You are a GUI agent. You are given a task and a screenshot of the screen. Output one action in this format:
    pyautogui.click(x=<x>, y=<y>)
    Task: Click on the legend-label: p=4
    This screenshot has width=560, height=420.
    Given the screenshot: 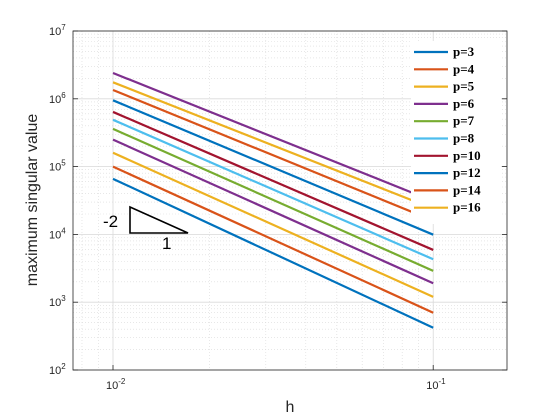 What is the action you would take?
    pyautogui.click(x=464, y=68)
    